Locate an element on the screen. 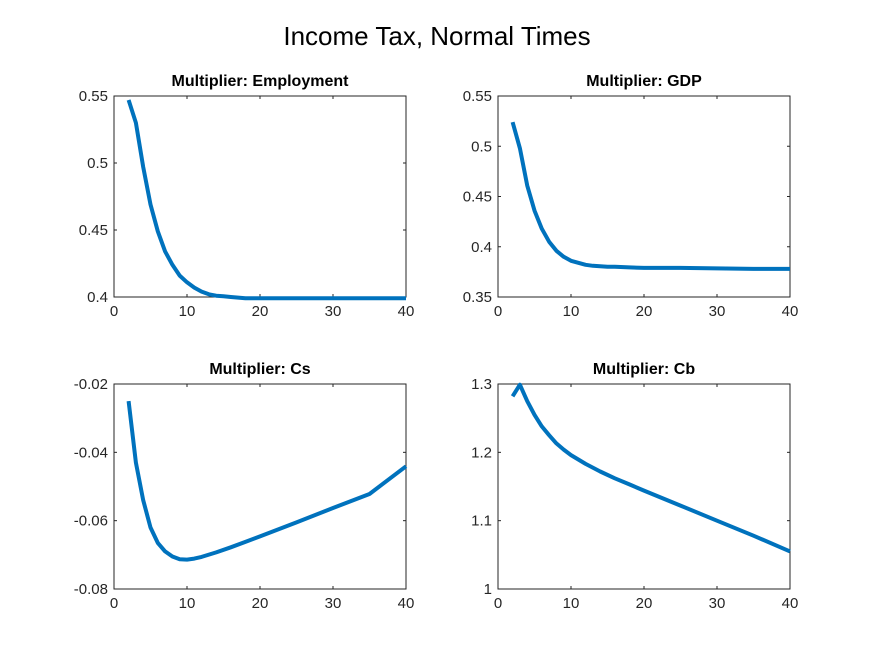  subplot-title: Multiplier: Employment is located at coordinates (261, 81).